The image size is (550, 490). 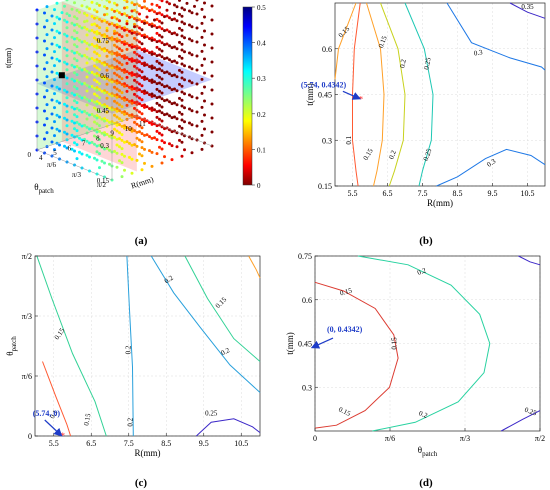 What do you see at coordinates (527, 7) in the screenshot?
I see `contour-label: 0.35` at bounding box center [527, 7].